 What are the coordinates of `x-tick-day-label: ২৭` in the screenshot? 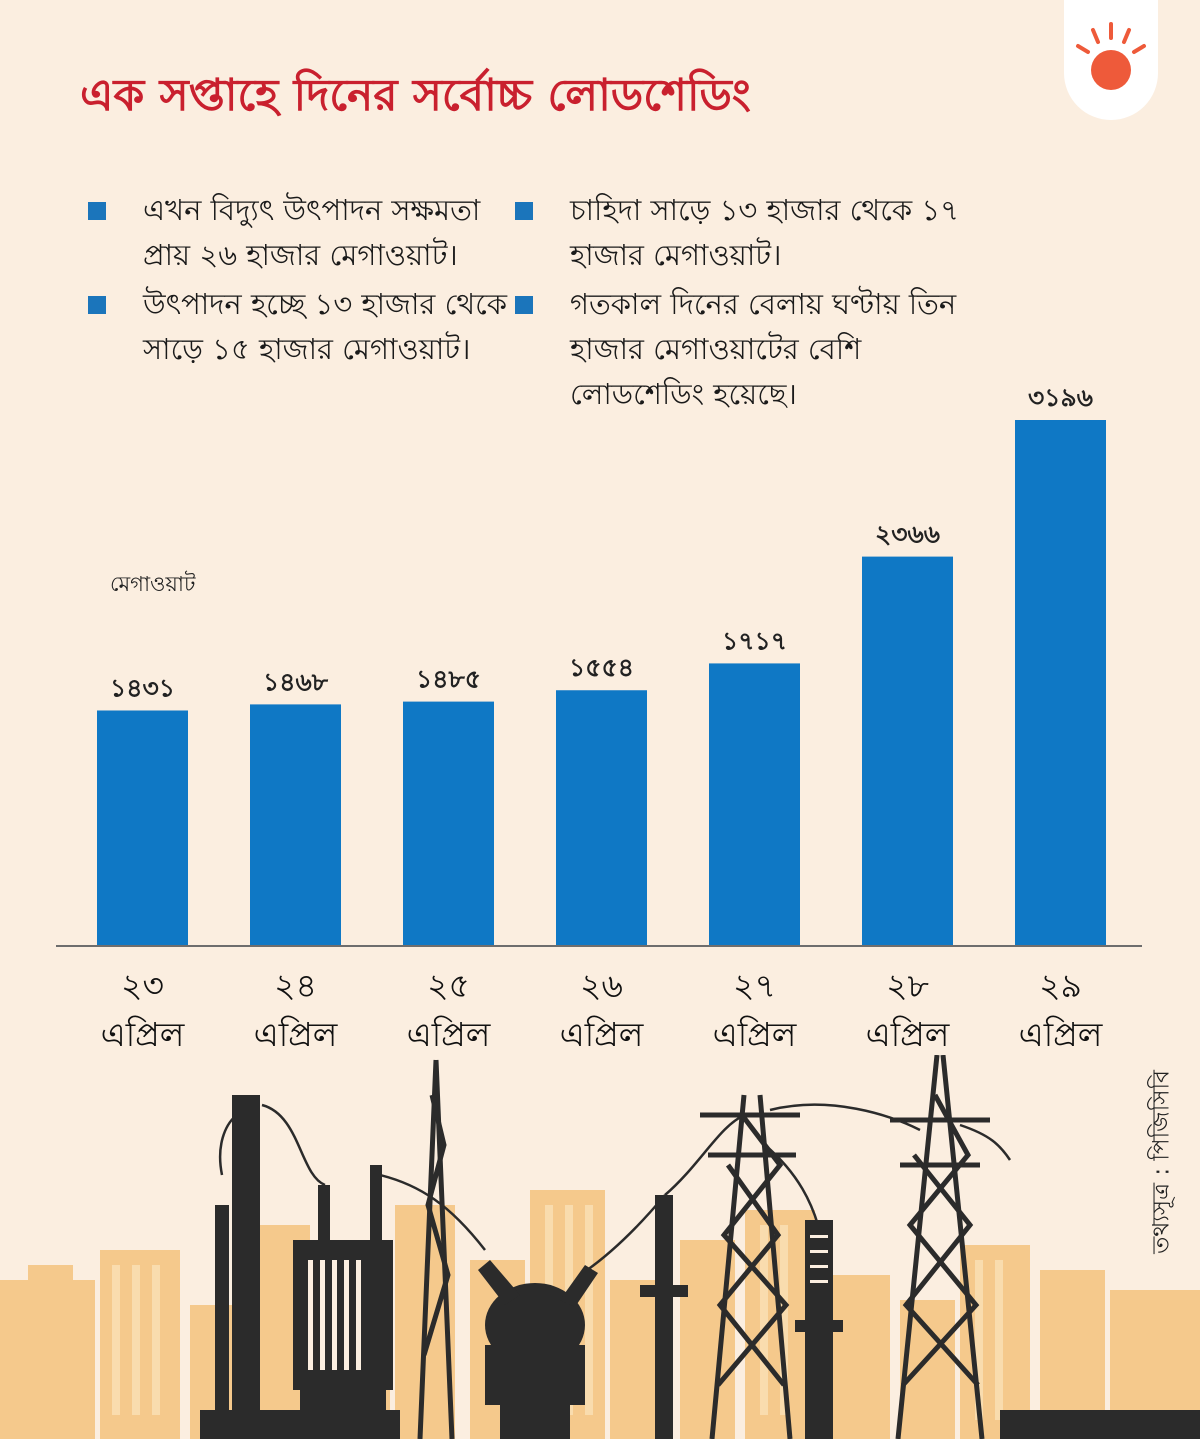 It's located at (754, 985).